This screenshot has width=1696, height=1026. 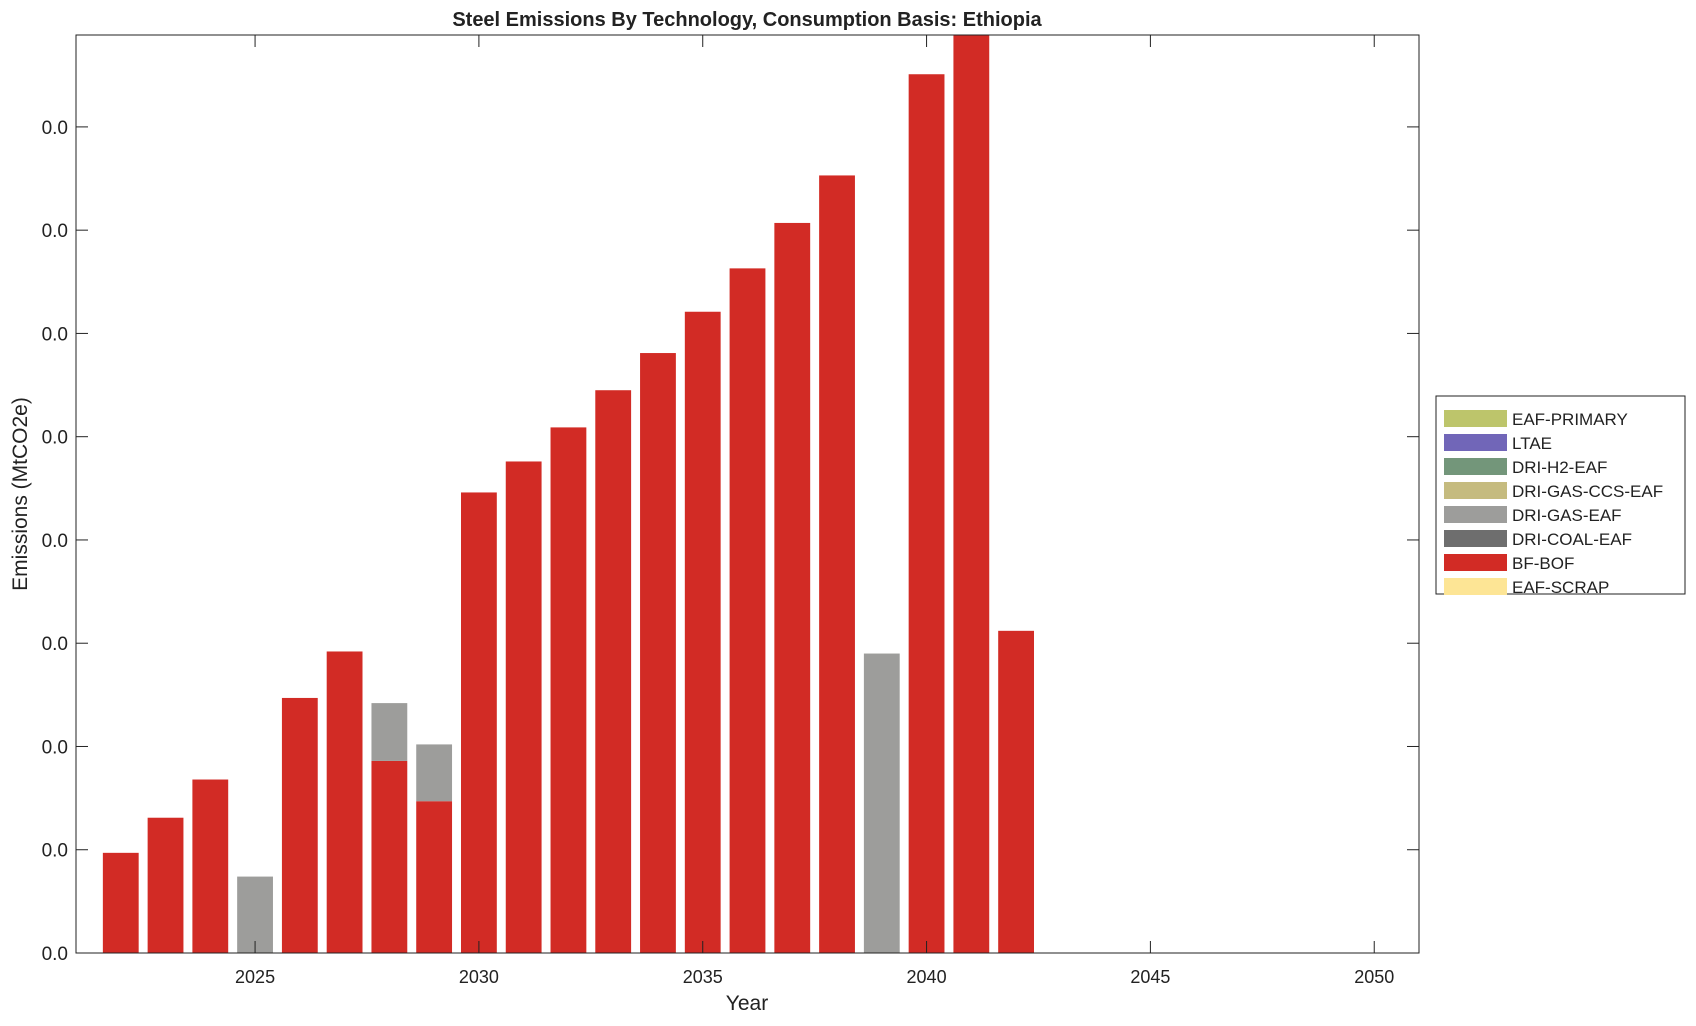 I want to click on legend-swatch-dri-gas-ccs-eaf, so click(x=1475, y=490).